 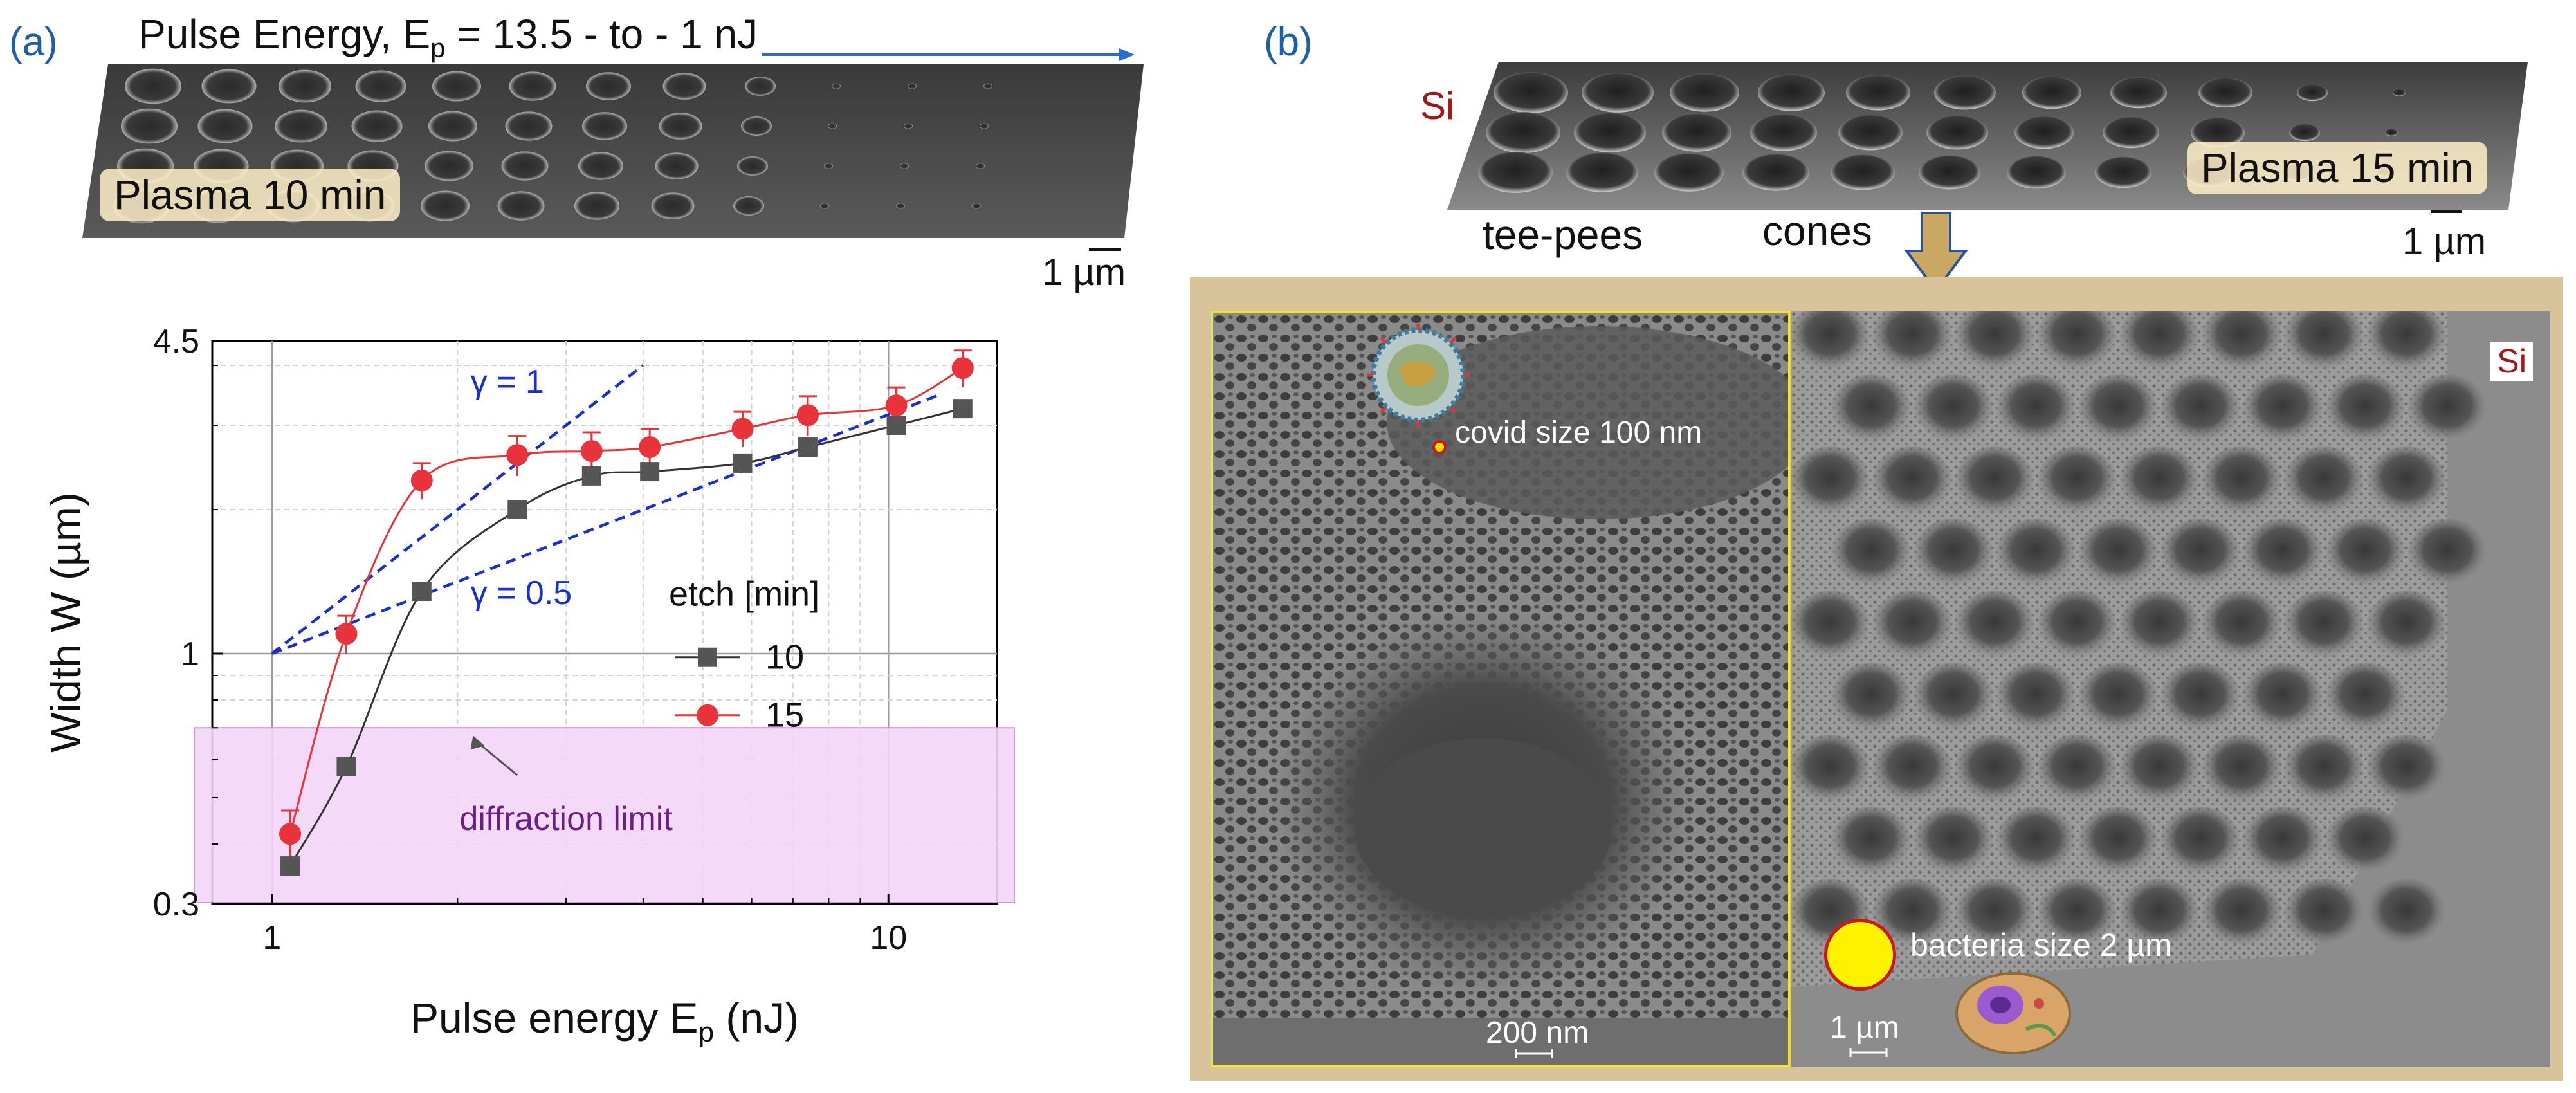 I want to click on virus-icon, so click(x=1418, y=376).